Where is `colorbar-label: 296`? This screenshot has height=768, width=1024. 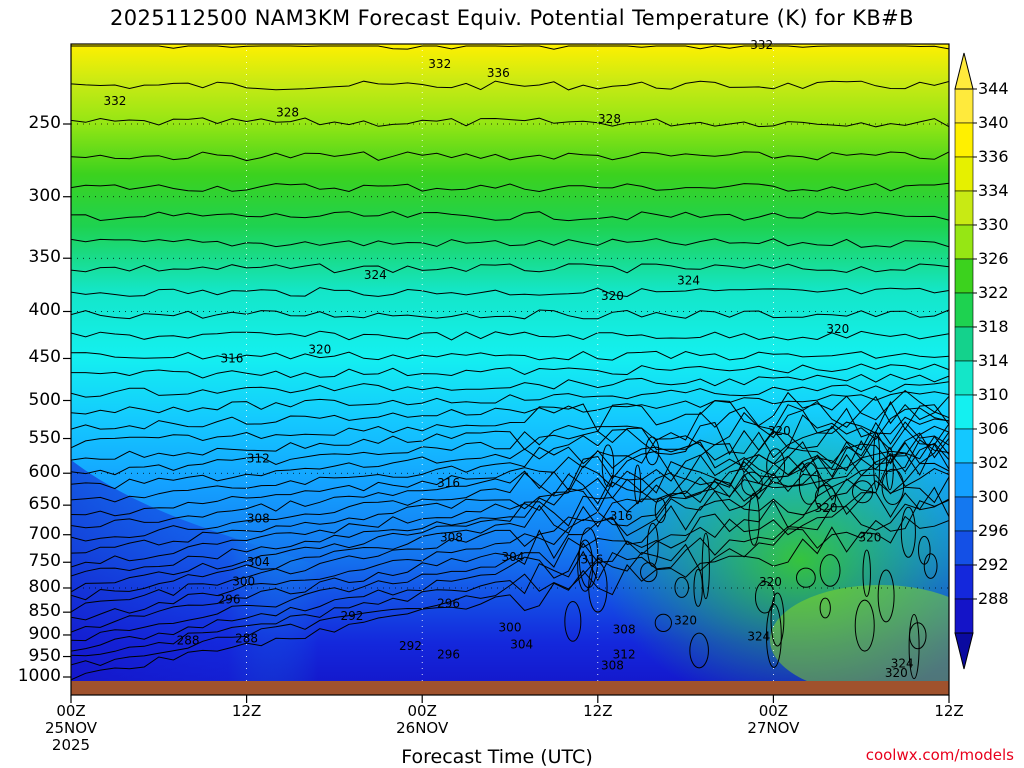
colorbar-label: 296 is located at coordinates (993, 530).